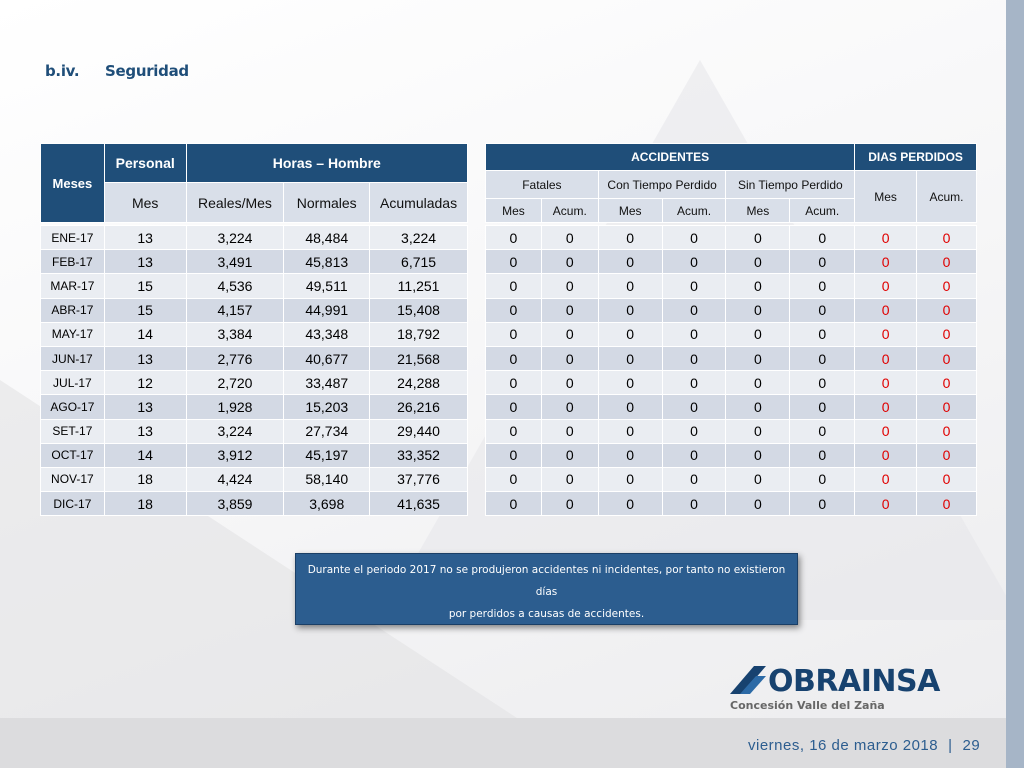 Image resolution: width=1024 pixels, height=768 pixels. I want to click on subheader-mes: Mes, so click(145, 202).